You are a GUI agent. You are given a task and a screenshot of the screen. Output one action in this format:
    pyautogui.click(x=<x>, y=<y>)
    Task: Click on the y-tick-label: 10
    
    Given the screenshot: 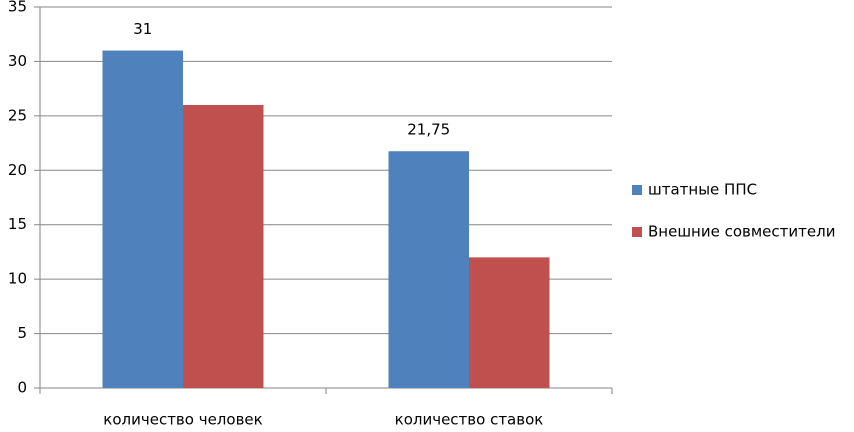 What is the action you would take?
    pyautogui.click(x=17, y=279)
    